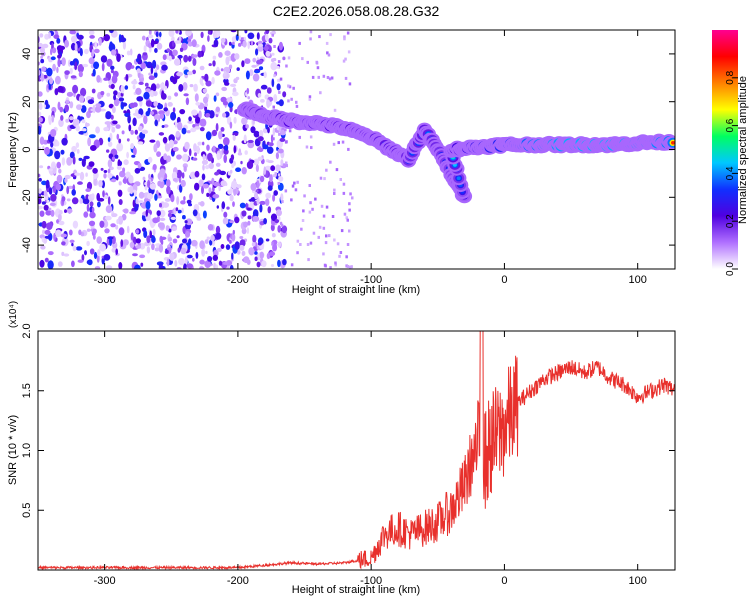 The image size is (750, 600). Describe the element at coordinates (673, 143) in the screenshot. I see `heatmap-signal-cell` at that location.